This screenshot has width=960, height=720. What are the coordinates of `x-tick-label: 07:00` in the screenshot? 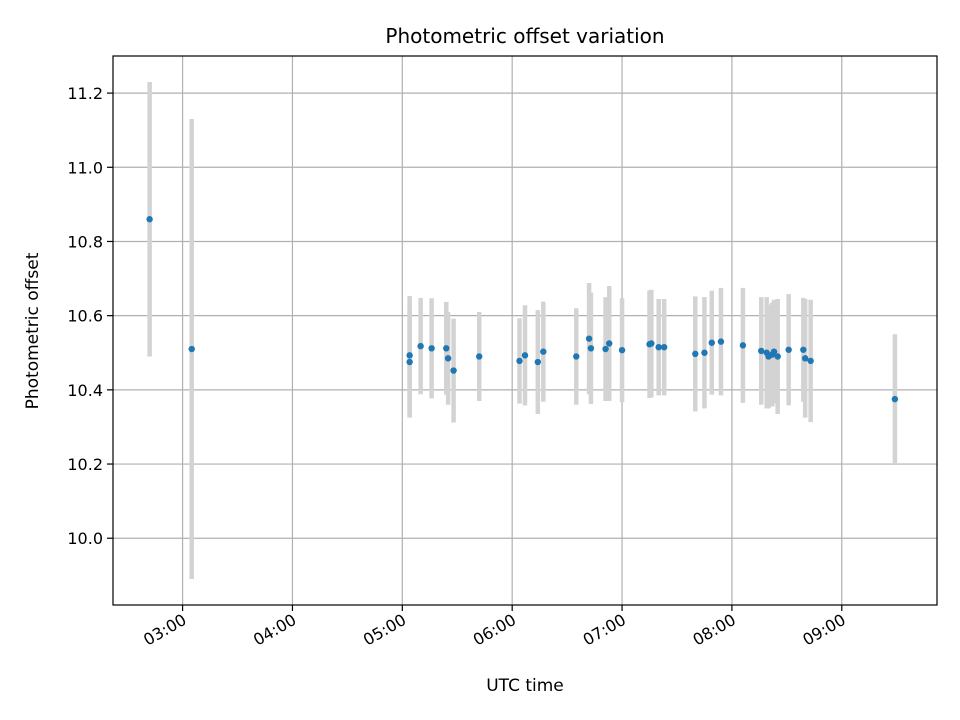 It's located at (604, 630).